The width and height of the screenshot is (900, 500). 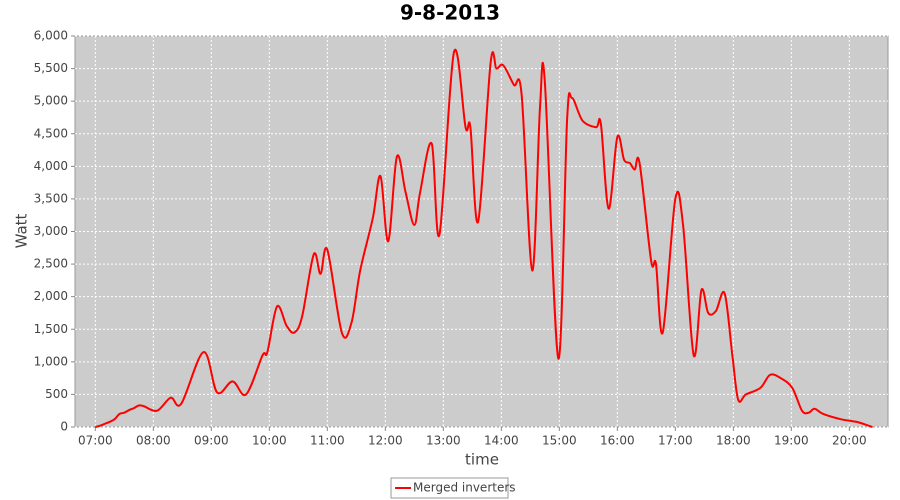 What do you see at coordinates (327, 441) in the screenshot?
I see `x-tick-label: 11:00` at bounding box center [327, 441].